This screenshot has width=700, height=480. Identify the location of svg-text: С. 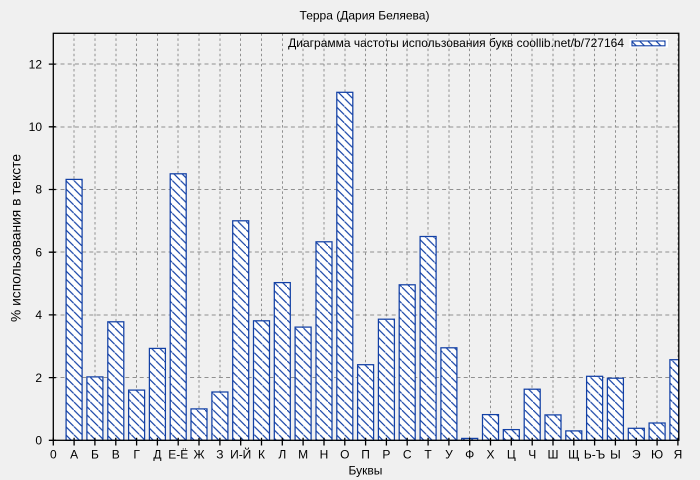
(407, 455).